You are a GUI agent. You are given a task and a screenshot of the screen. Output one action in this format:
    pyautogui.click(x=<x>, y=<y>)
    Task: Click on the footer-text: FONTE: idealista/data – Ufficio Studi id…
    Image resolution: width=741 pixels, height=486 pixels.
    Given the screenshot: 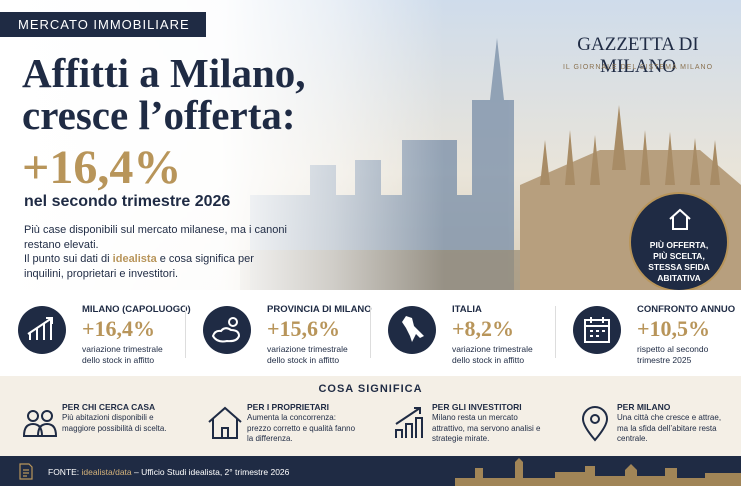 What is the action you would take?
    pyautogui.click(x=168, y=472)
    